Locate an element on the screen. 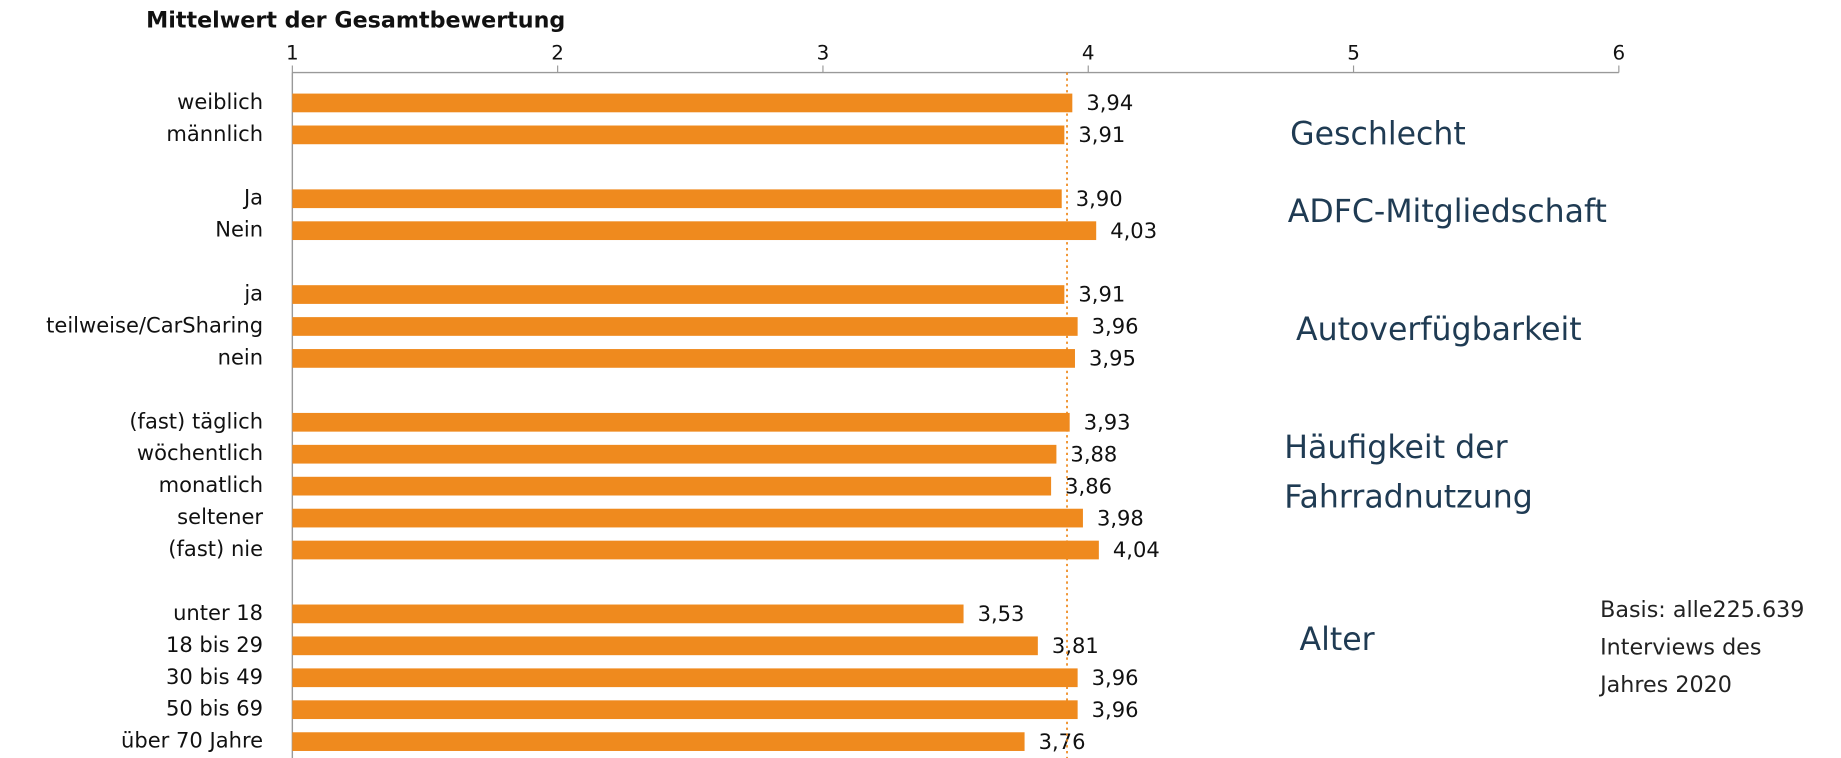  y-tick-label: über 70 Jahre is located at coordinates (192, 740).